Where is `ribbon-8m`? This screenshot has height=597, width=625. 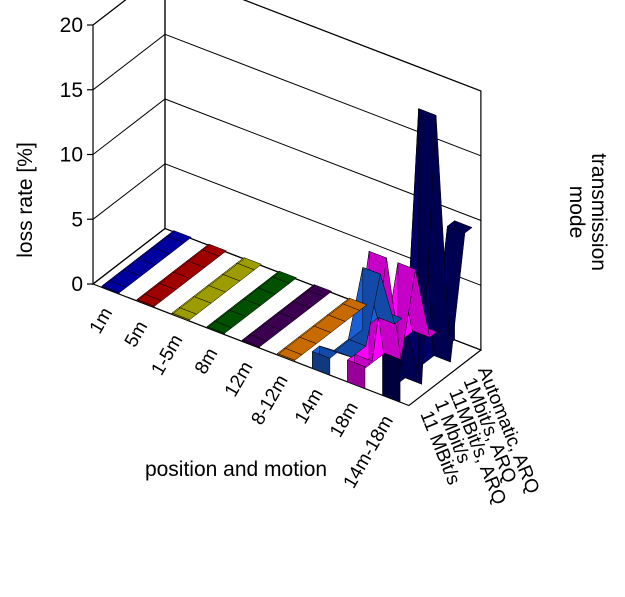
ribbon-8m is located at coordinates (252, 302).